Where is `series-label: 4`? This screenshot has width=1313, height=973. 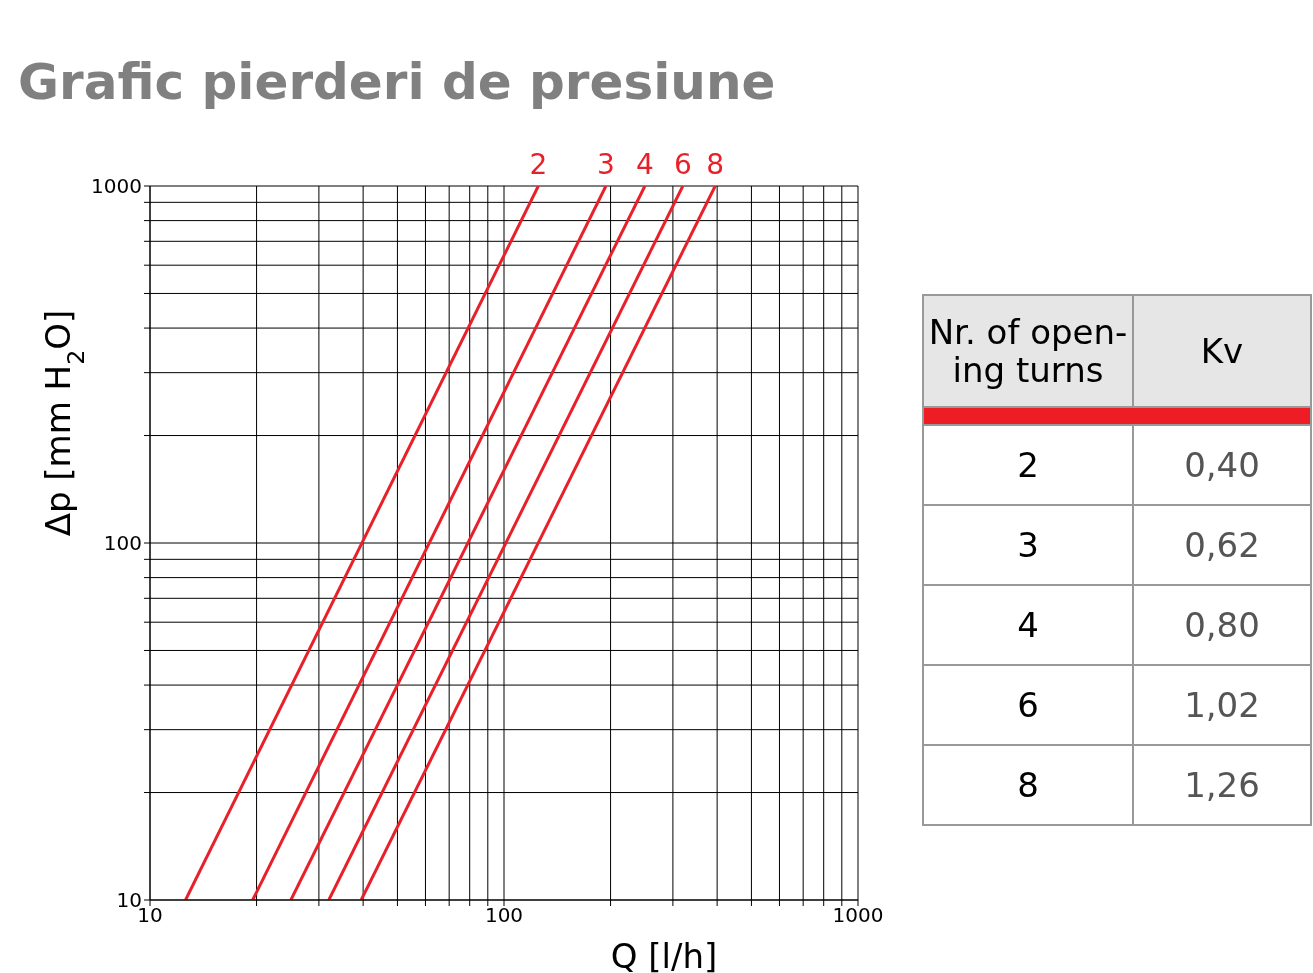 series-label: 4 is located at coordinates (644, 164).